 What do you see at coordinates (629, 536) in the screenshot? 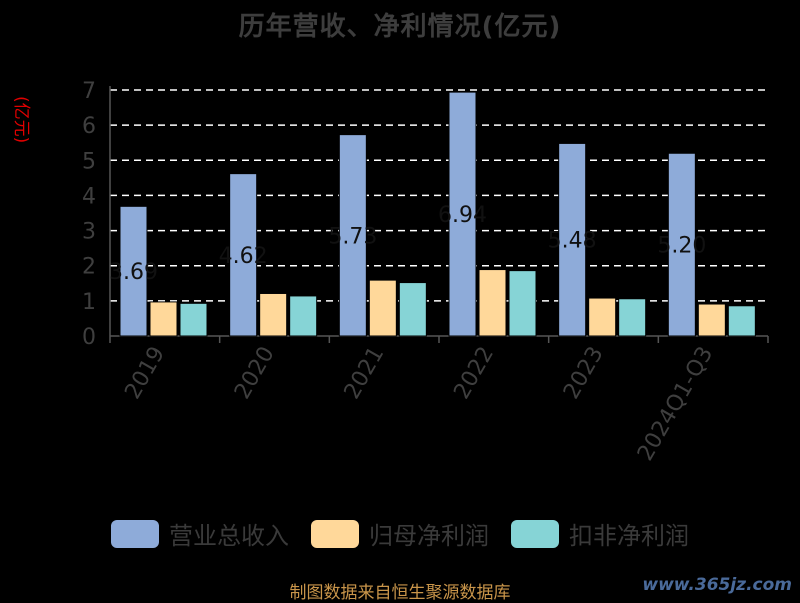
I see `legend-label: 扣非净利润` at bounding box center [629, 536].